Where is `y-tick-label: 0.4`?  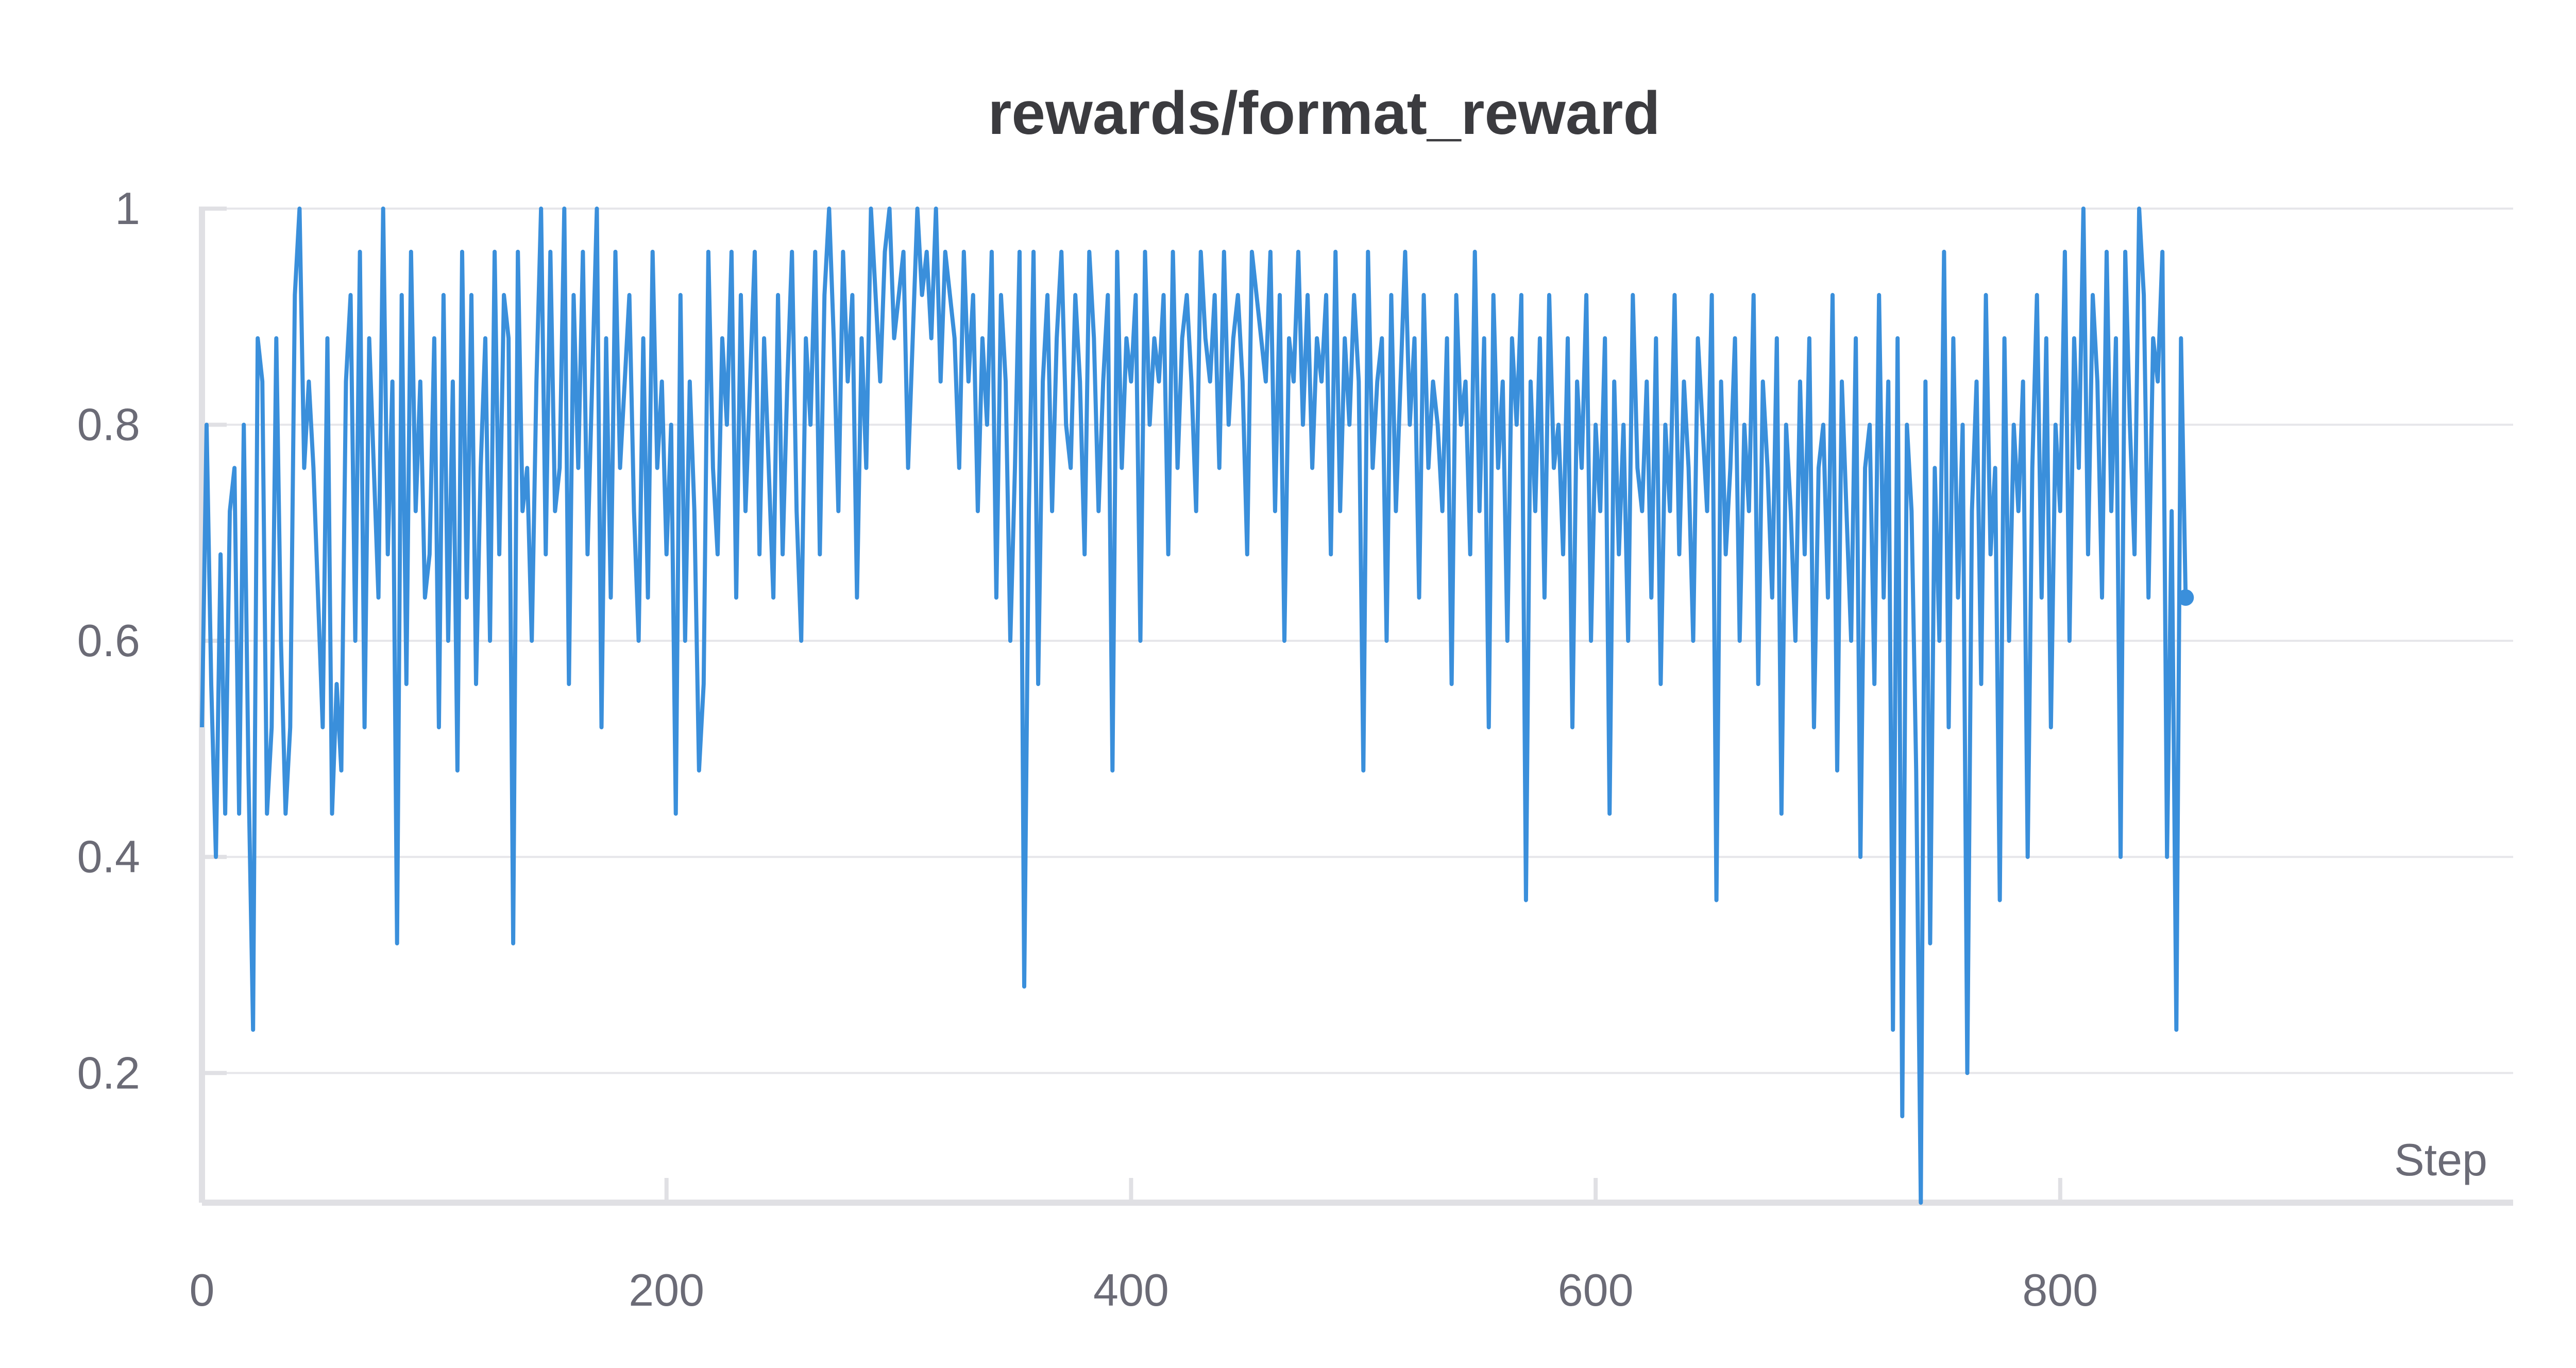
y-tick-label: 0.4 is located at coordinates (108, 856).